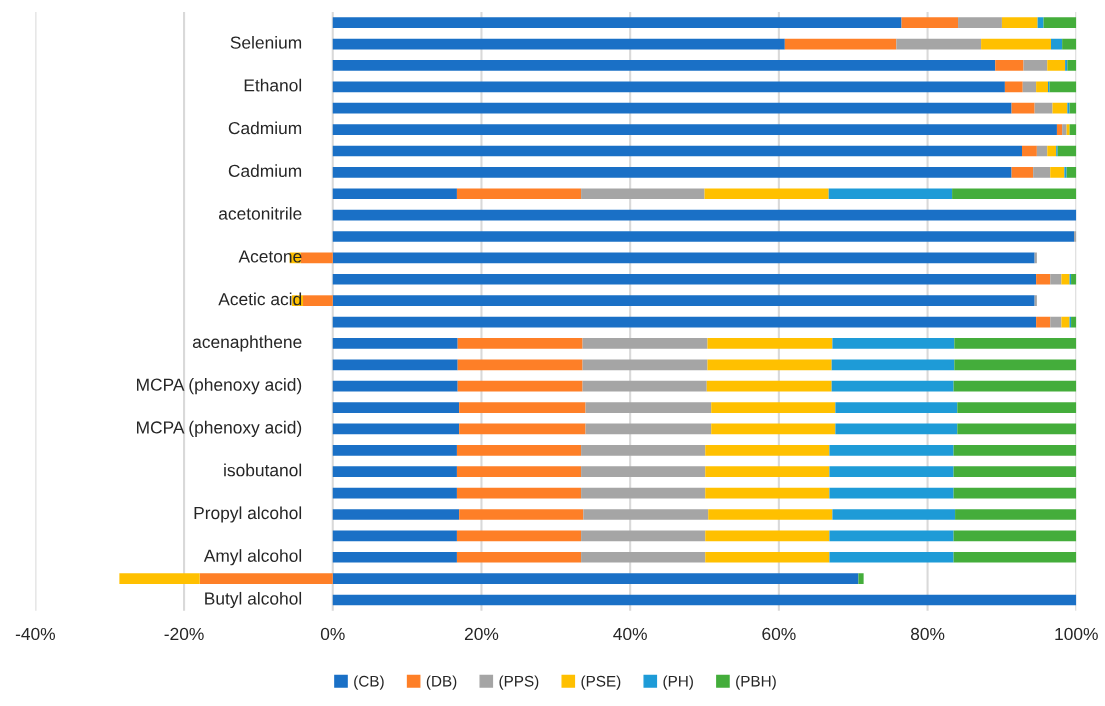 This screenshot has width=1105, height=706. What do you see at coordinates (263, 470) in the screenshot?
I see `y-tick-label: isobutanol` at bounding box center [263, 470].